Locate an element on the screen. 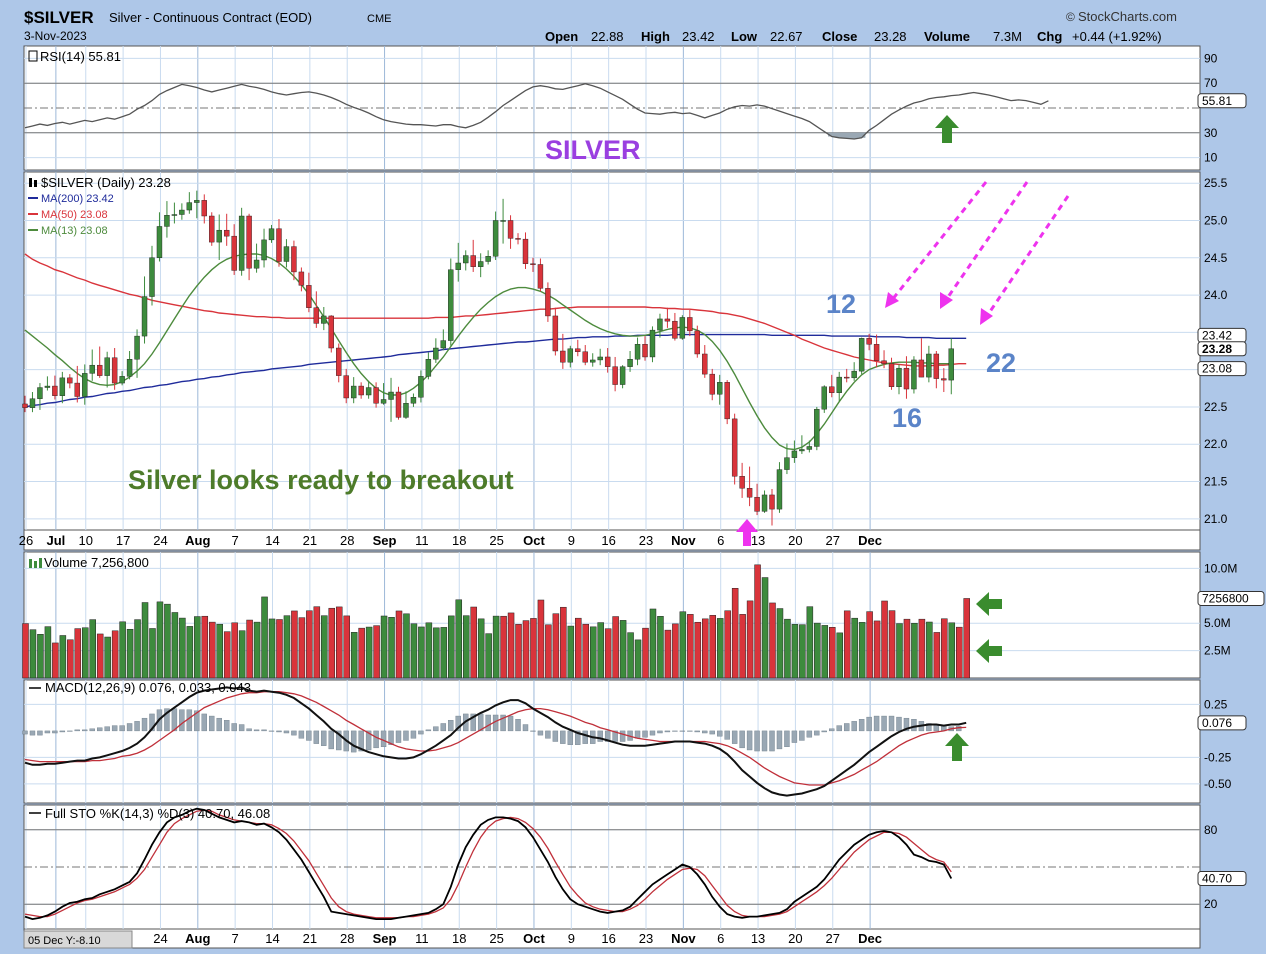 The height and width of the screenshot is (954, 1266). ma-legend: MA(200) 23.42 MA(50) 23.08 MA(13) 23.08 is located at coordinates (71, 215).